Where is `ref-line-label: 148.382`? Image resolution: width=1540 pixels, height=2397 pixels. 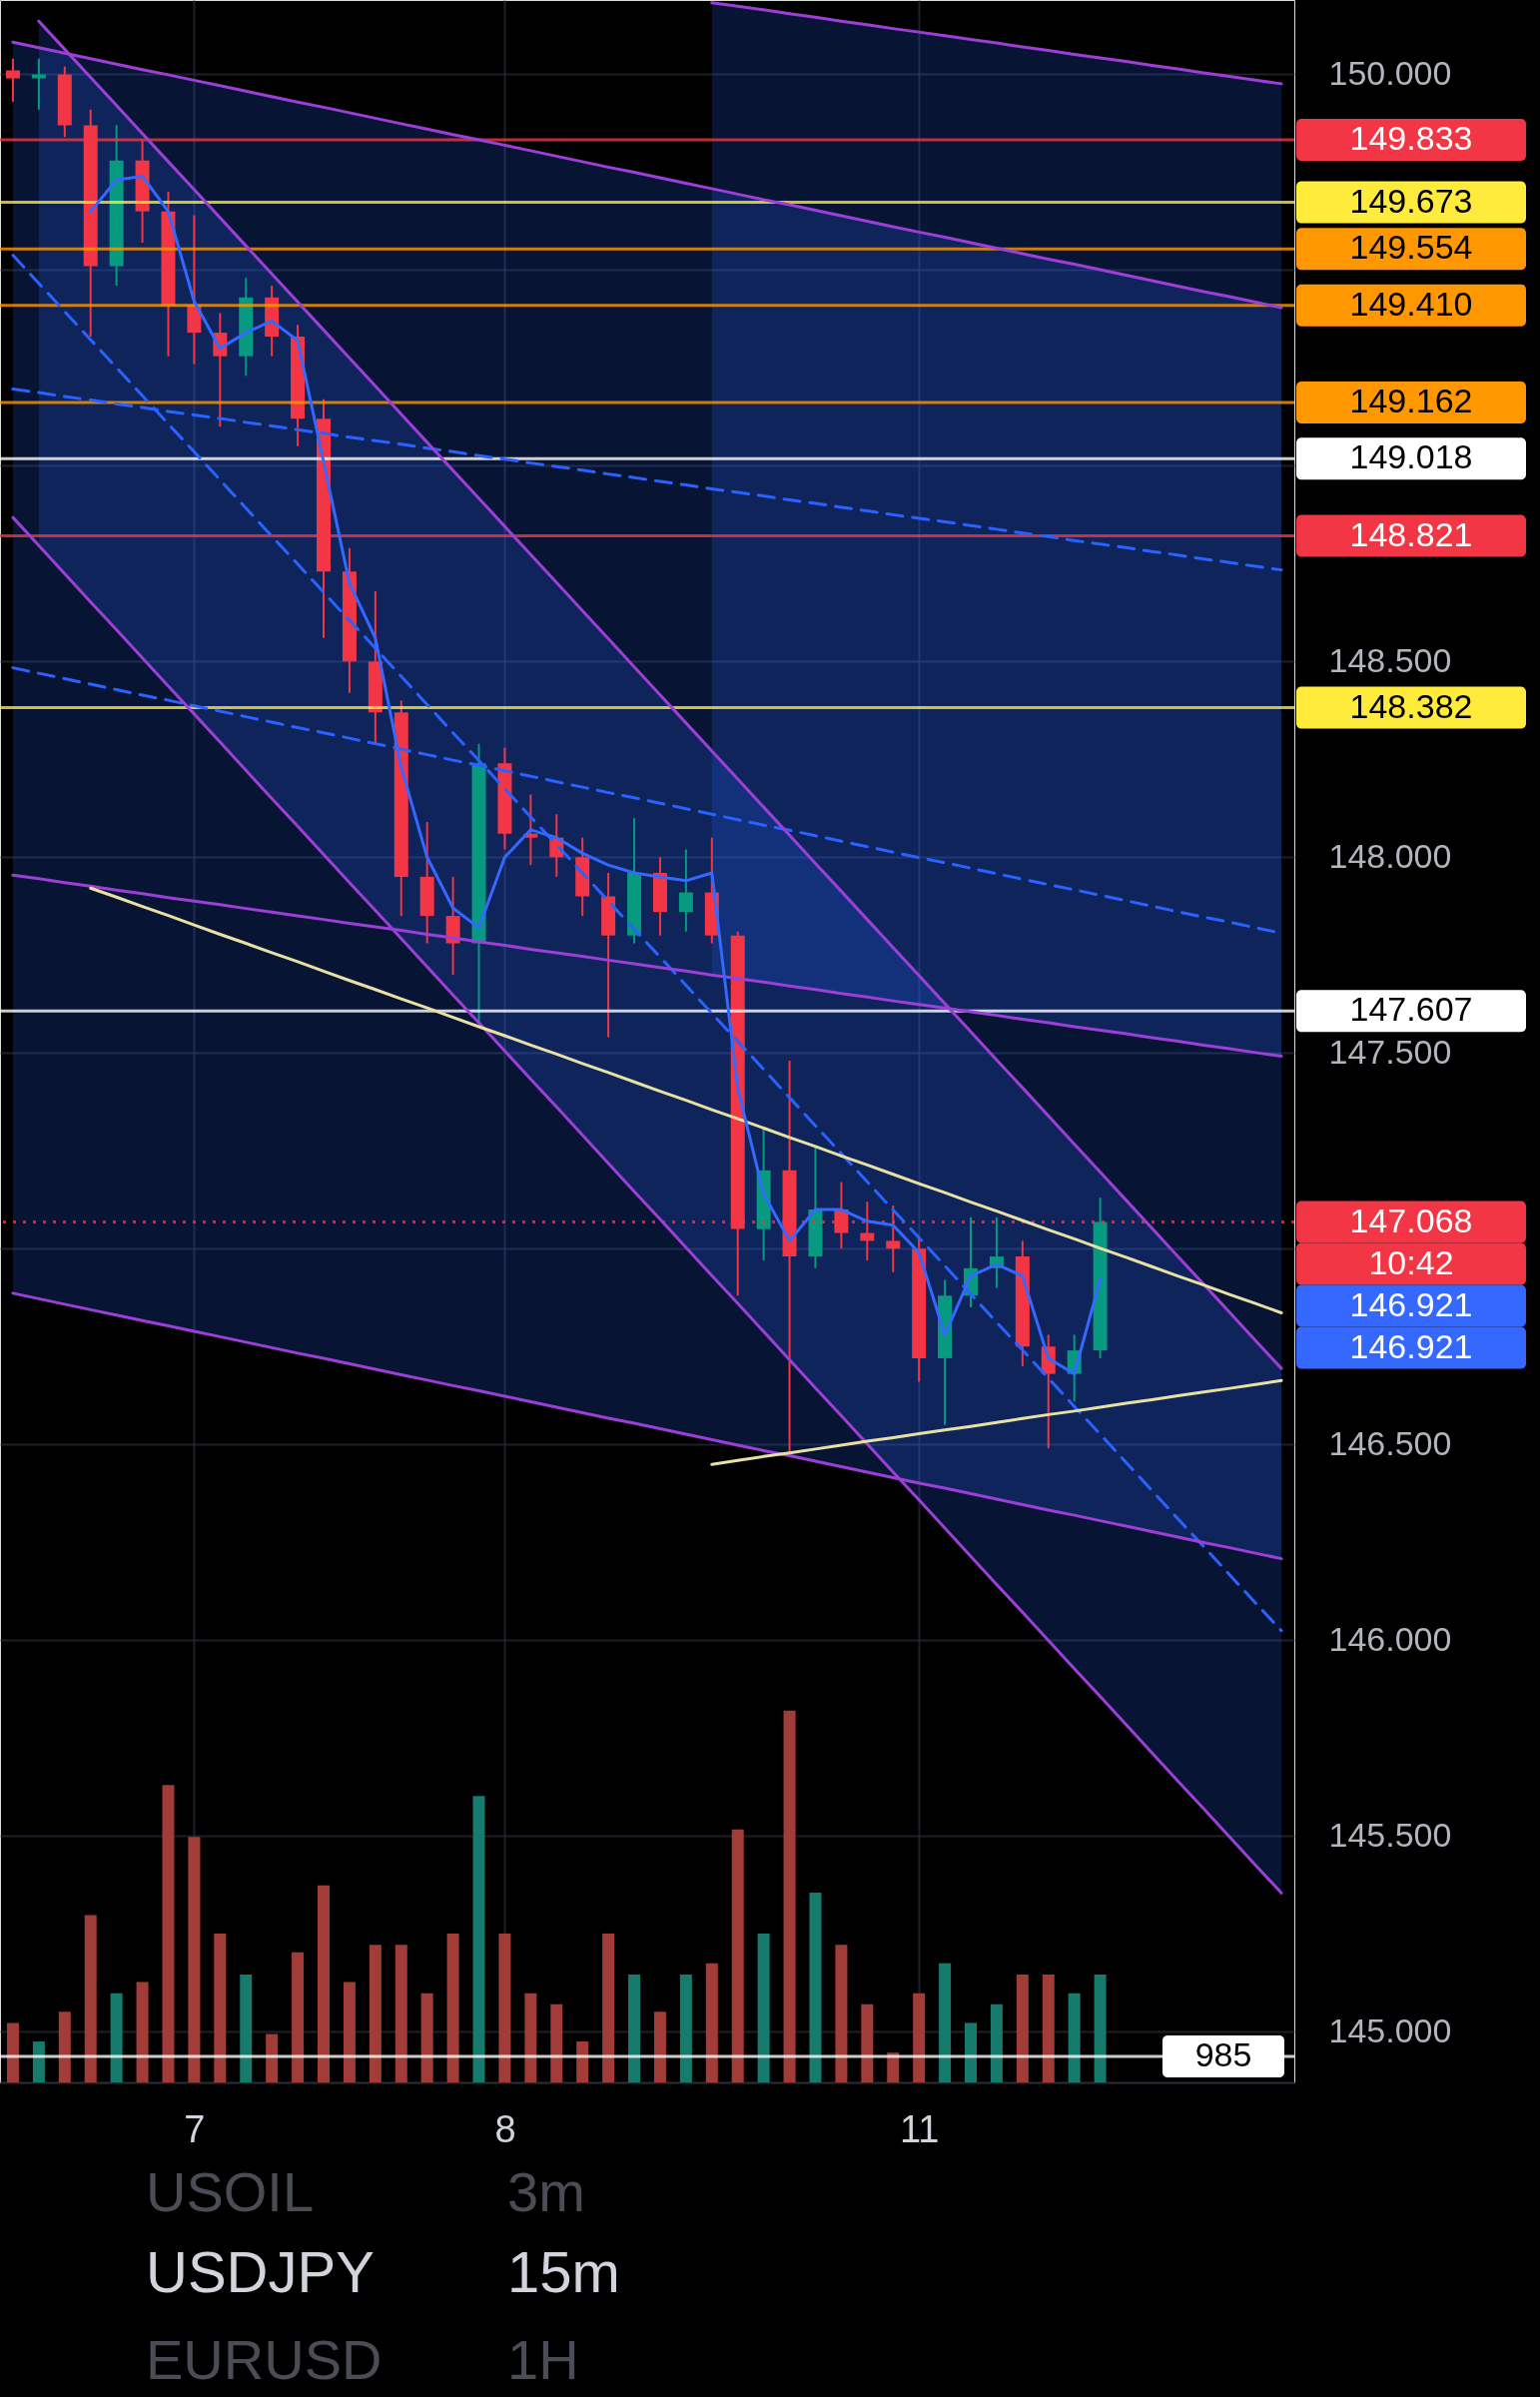
ref-line-label: 148.382 is located at coordinates (1411, 706).